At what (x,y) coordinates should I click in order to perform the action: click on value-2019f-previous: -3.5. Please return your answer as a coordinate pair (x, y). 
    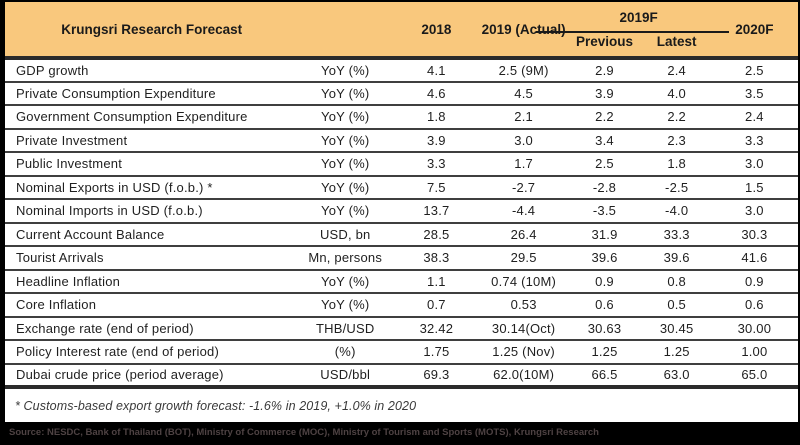
    Looking at the image, I should click on (604, 210).